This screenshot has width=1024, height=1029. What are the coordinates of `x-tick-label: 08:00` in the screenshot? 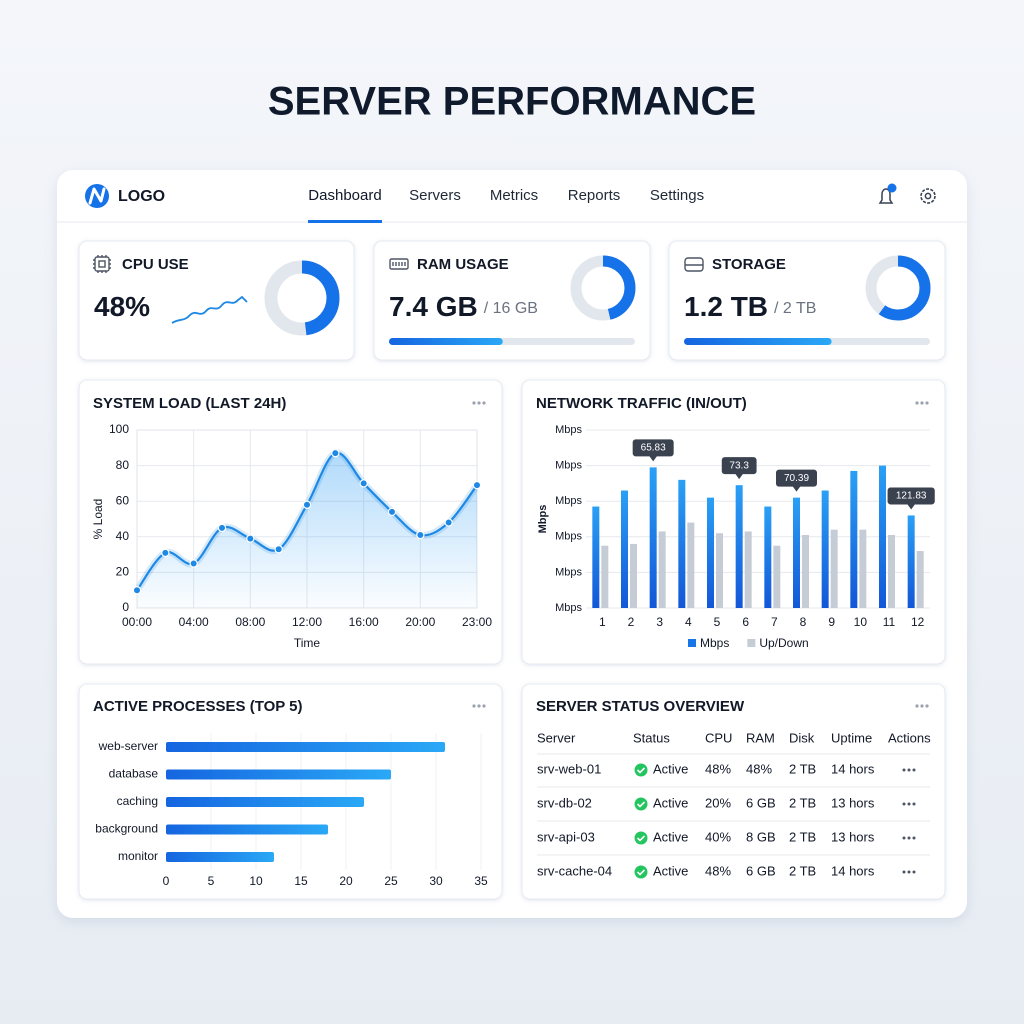 It's located at (250, 622).